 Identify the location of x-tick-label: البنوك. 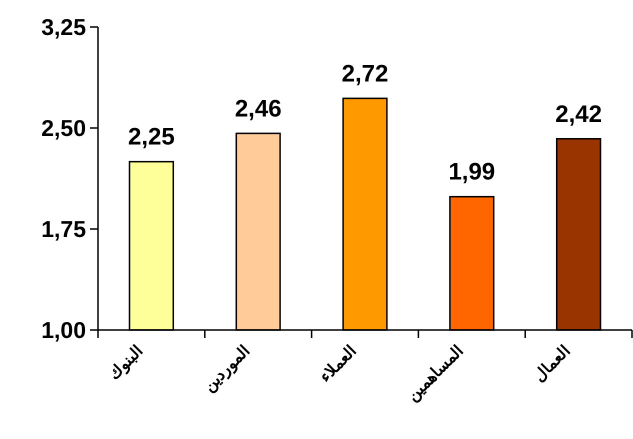
(126, 363).